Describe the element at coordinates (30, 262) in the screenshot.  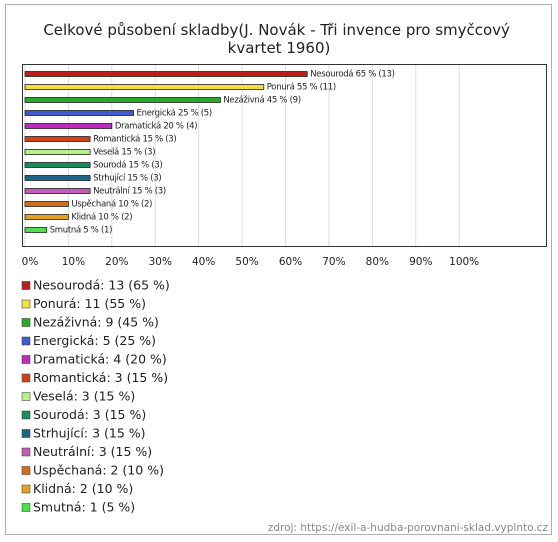
I see `x-tick-label: 0%` at that location.